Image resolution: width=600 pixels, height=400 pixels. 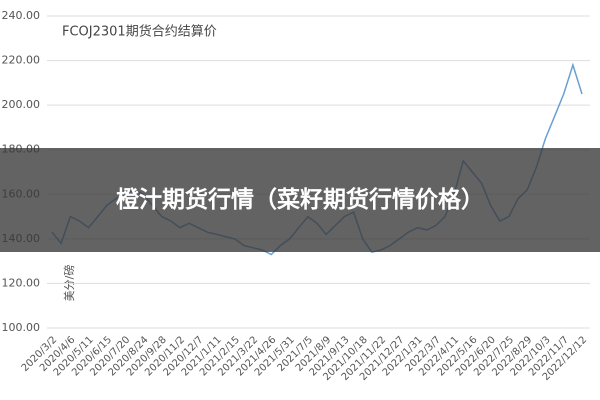 What do you see at coordinates (21, 60) in the screenshot?
I see `y-tick-label: 220.00` at bounding box center [21, 60].